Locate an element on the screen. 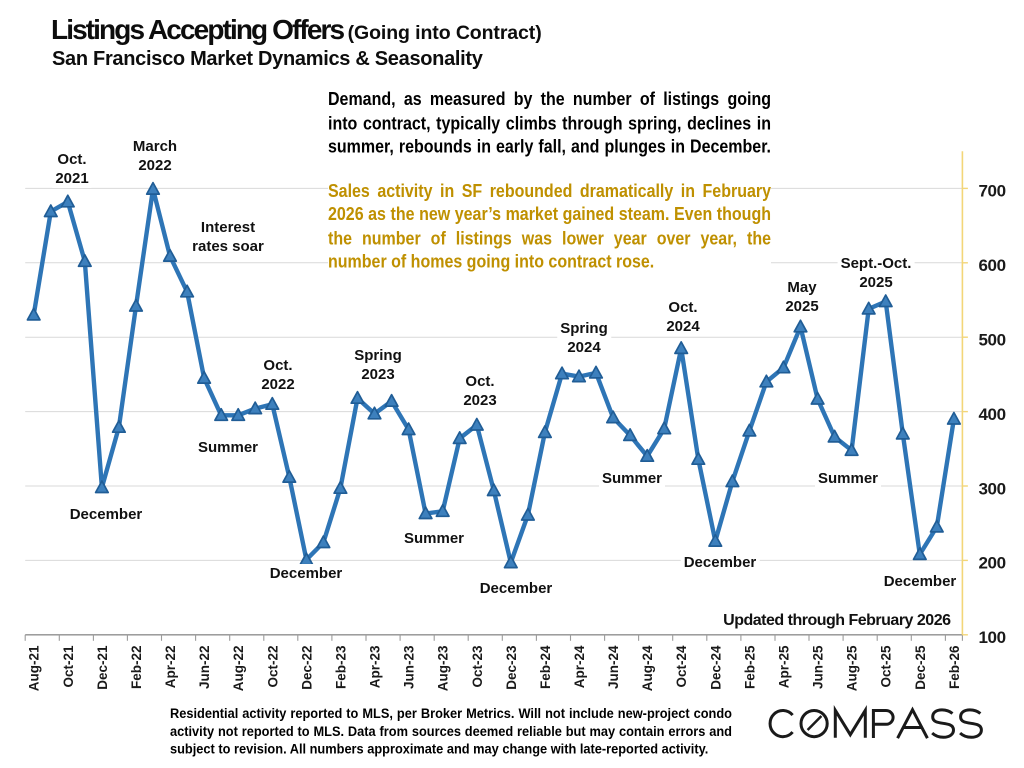  svg-text: Oct-25 is located at coordinates (886, 666).